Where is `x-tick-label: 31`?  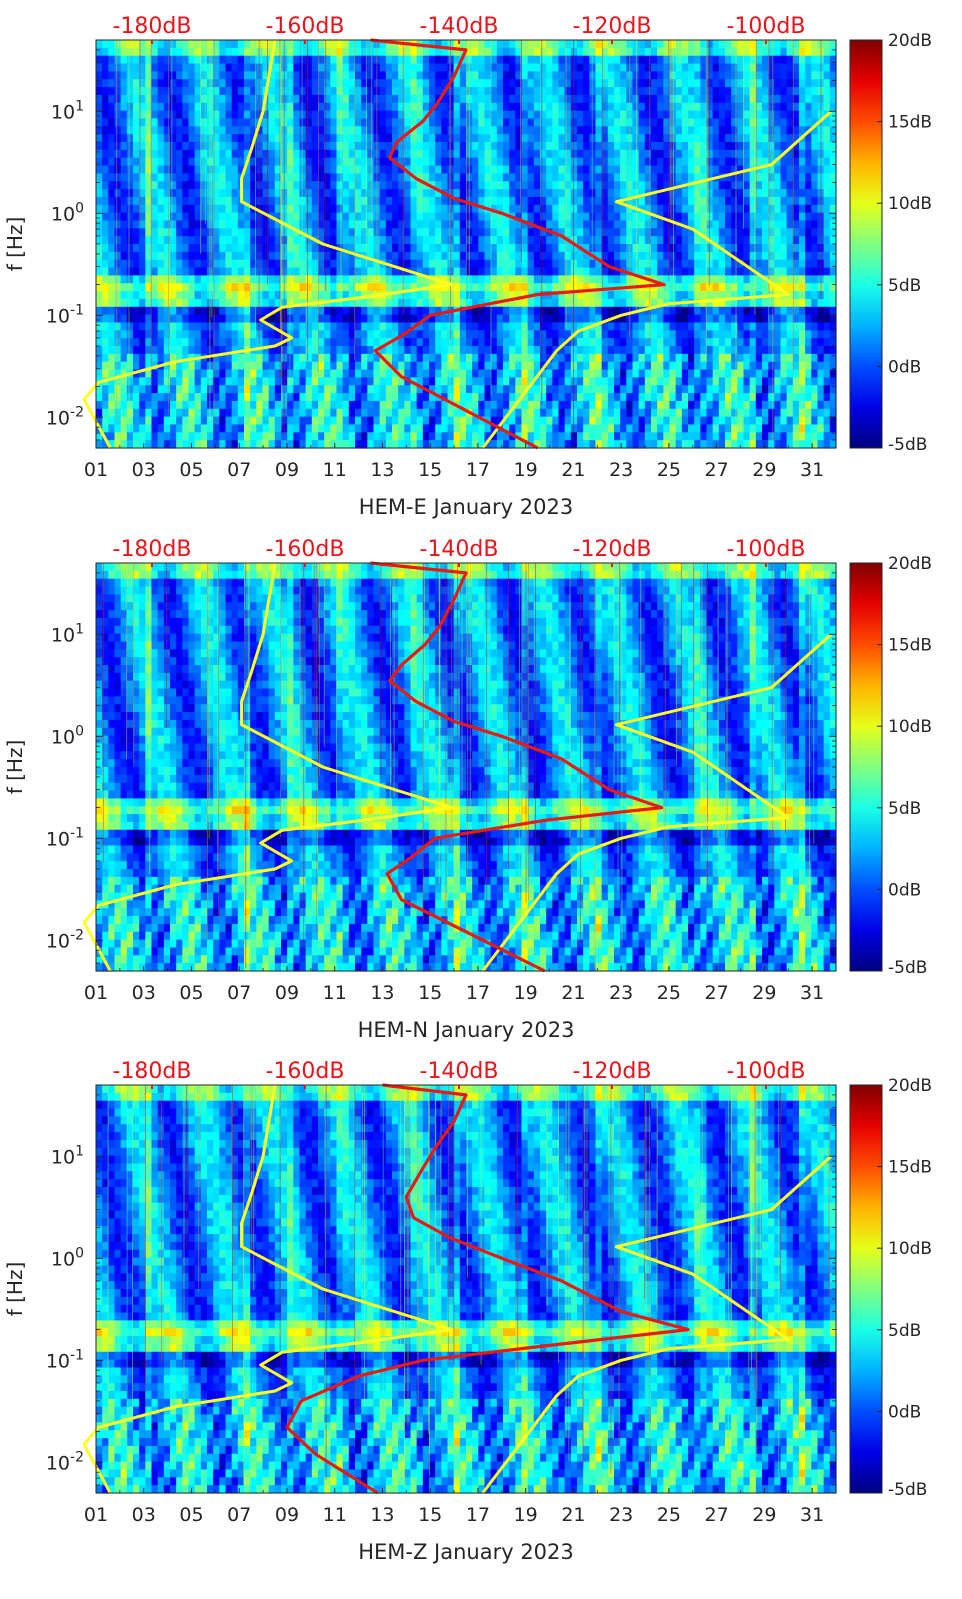
x-tick-label: 31 is located at coordinates (812, 993).